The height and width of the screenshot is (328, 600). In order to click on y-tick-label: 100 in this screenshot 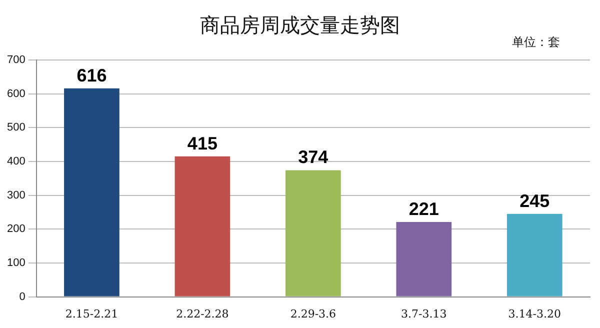, I will do `click(16, 263)`.